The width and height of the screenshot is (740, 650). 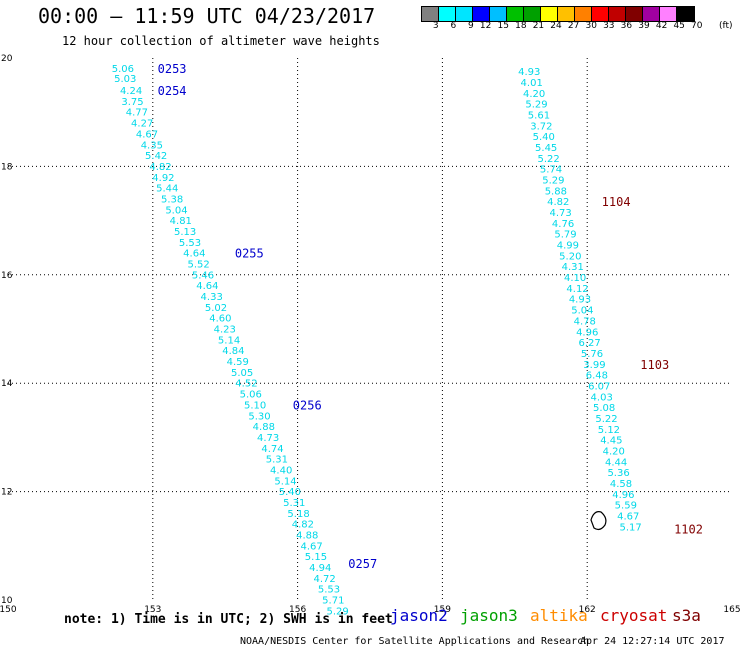 What do you see at coordinates (614, 451) in the screenshot?
I see `wave-height-value: 4.20` at bounding box center [614, 451].